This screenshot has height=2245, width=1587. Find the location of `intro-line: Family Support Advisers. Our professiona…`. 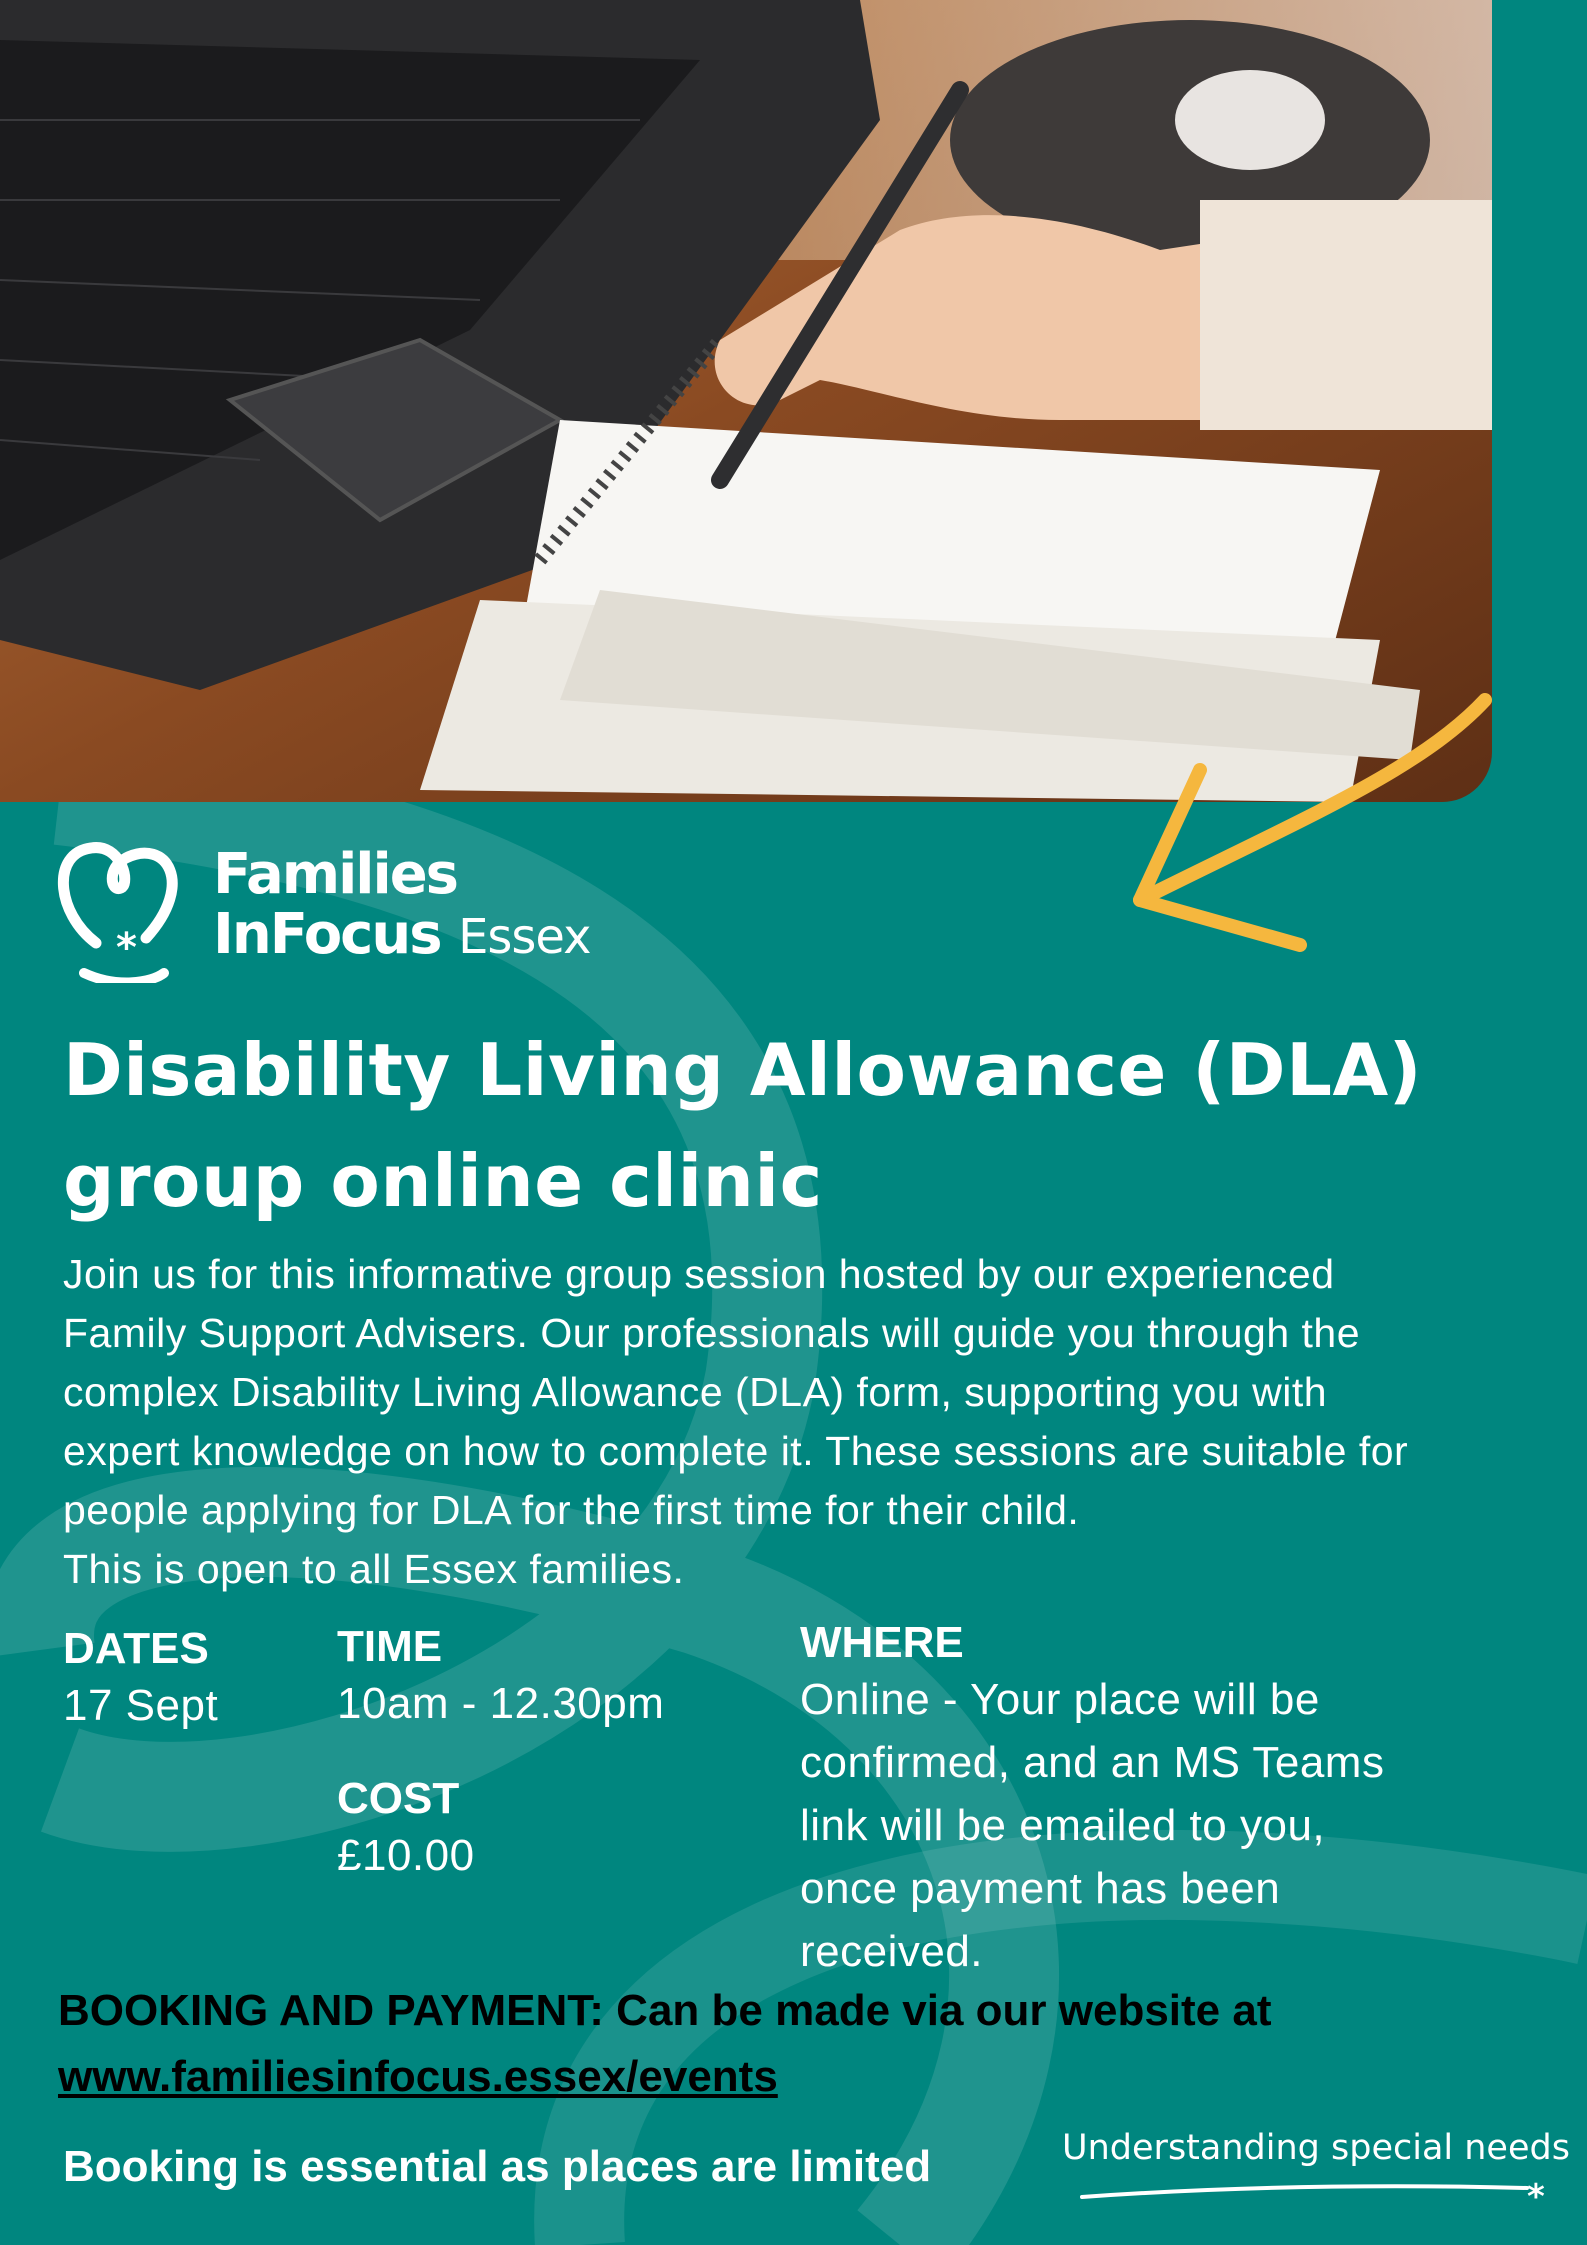

intro-line: Family Support Advisers. Our professiona… is located at coordinates (712, 1333).